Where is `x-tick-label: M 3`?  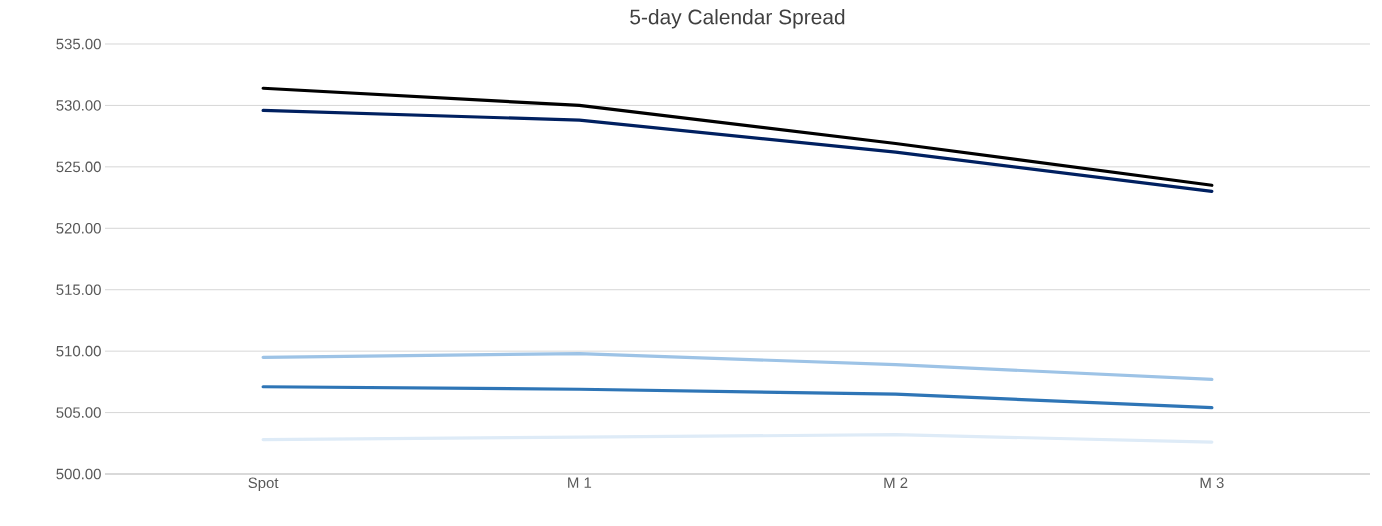 x-tick-label: M 3 is located at coordinates (1212, 483).